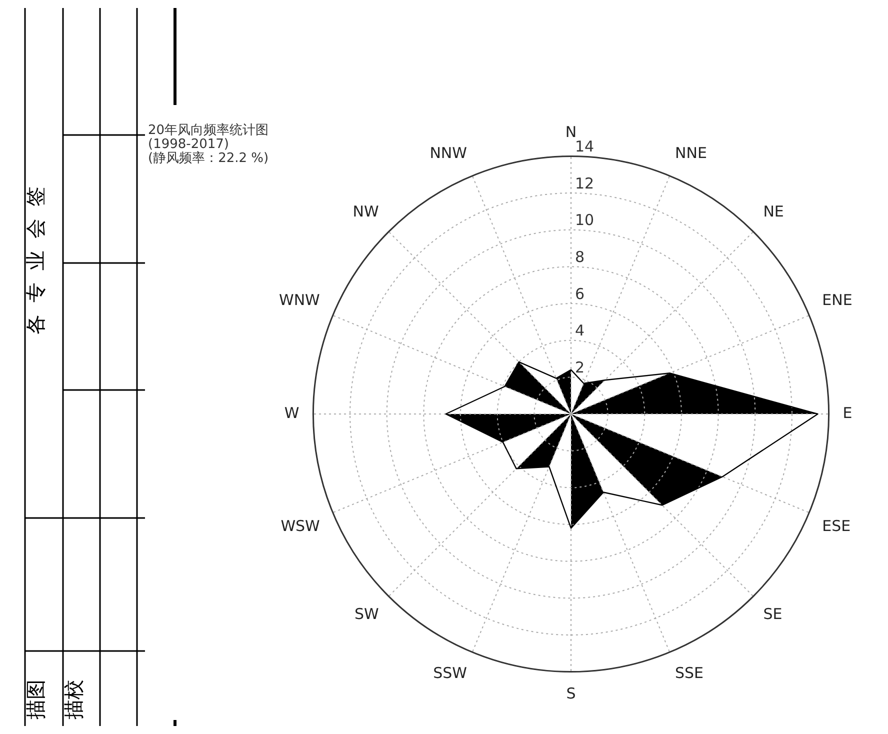 The width and height of the screenshot is (888, 734). What do you see at coordinates (299, 299) in the screenshot?
I see `spoke-label: WNW` at bounding box center [299, 299].